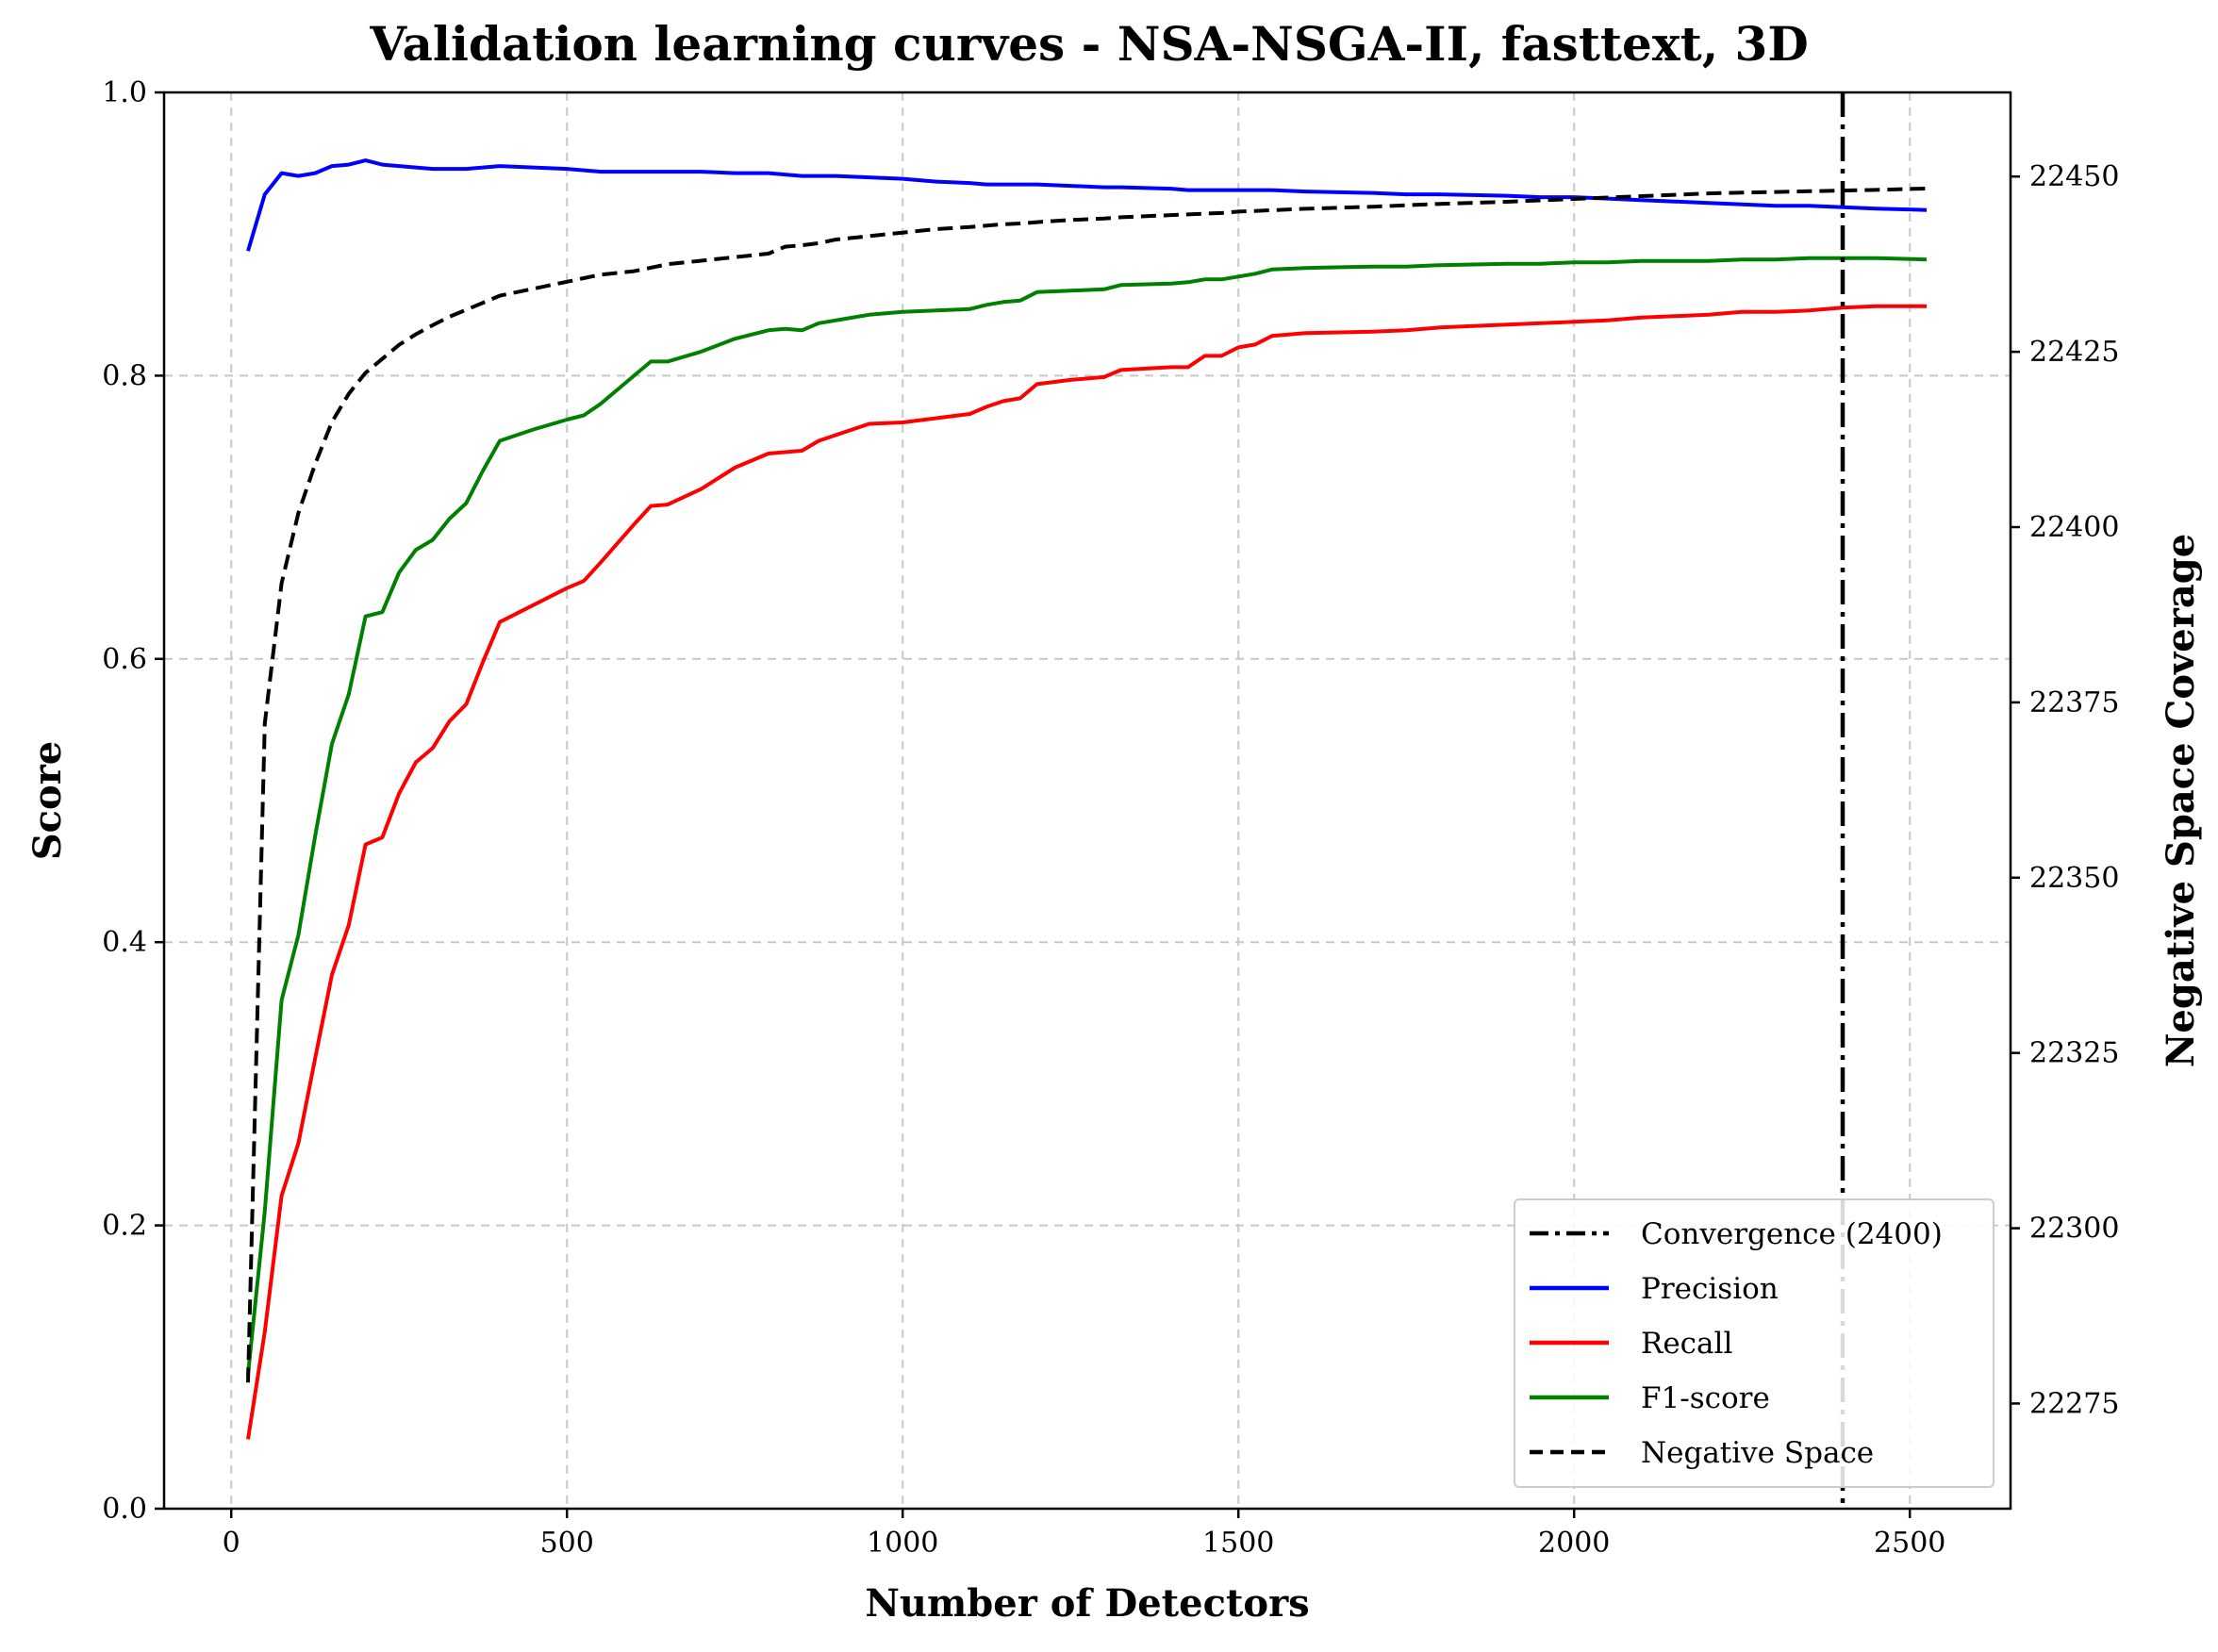  What do you see at coordinates (2065, 790) in the screenshot?
I see `y2-axis-ticks: 22275 22300 22325 22350 22375 22400 22425 22450` at bounding box center [2065, 790].